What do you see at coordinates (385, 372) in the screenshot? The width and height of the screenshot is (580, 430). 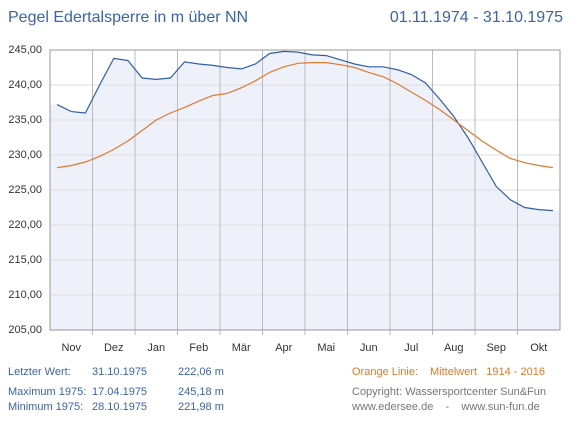 I see `note-label: Orange Linie:` at bounding box center [385, 372].